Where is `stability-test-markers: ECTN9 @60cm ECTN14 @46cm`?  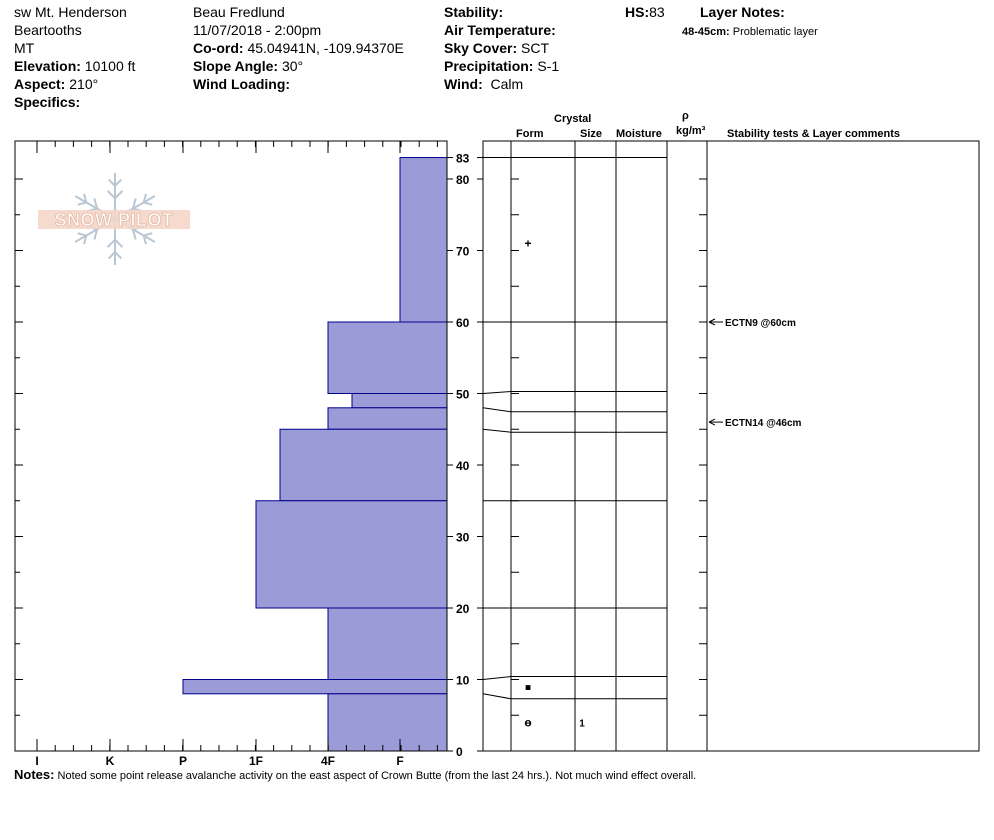
stability-test-markers: ECTN9 @60cm ECTN14 @46cm is located at coordinates (755, 373).